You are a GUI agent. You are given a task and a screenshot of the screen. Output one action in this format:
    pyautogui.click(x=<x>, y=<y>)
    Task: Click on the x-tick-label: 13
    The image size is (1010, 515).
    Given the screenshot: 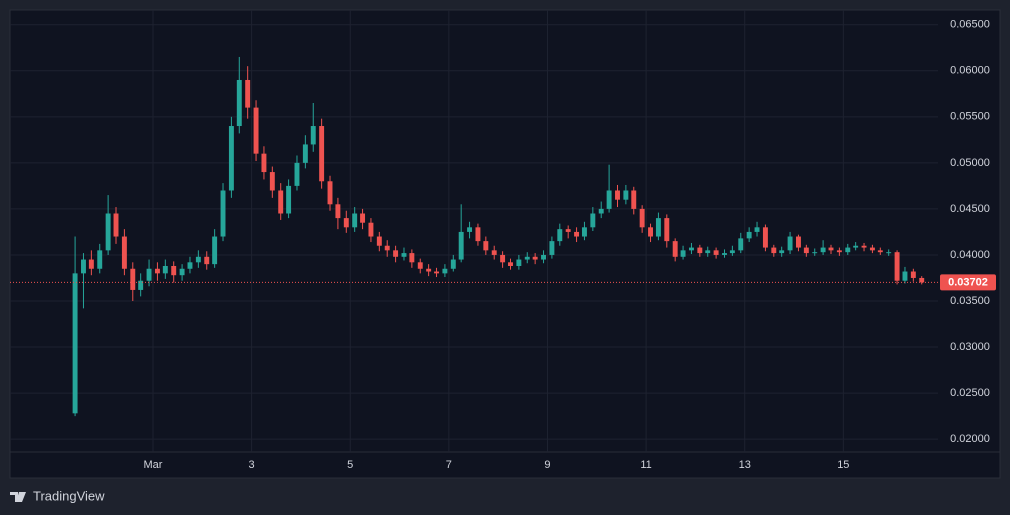 What is the action you would take?
    pyautogui.click(x=745, y=465)
    